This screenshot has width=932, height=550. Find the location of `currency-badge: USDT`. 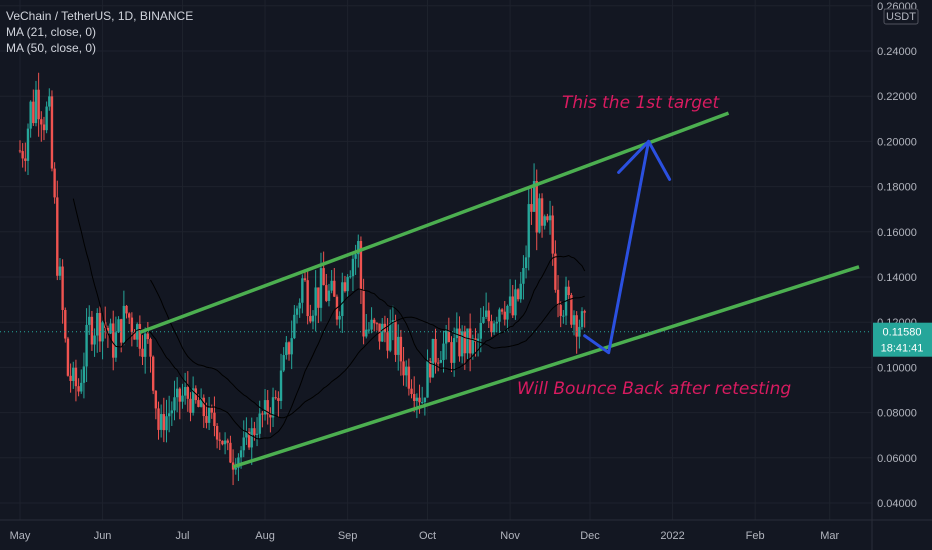

currency-badge: USDT is located at coordinates (901, 16).